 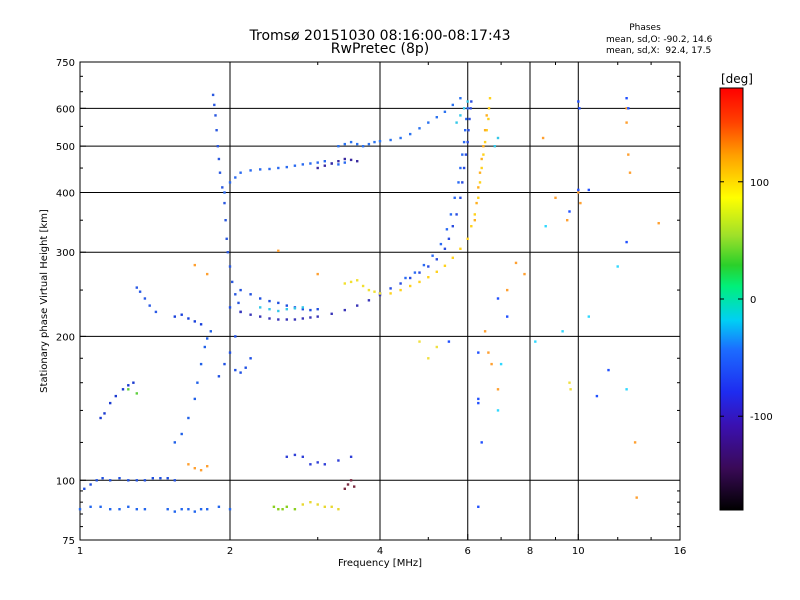 What do you see at coordinates (645, 28) in the screenshot?
I see `phase-legend-title: Phases` at bounding box center [645, 28].